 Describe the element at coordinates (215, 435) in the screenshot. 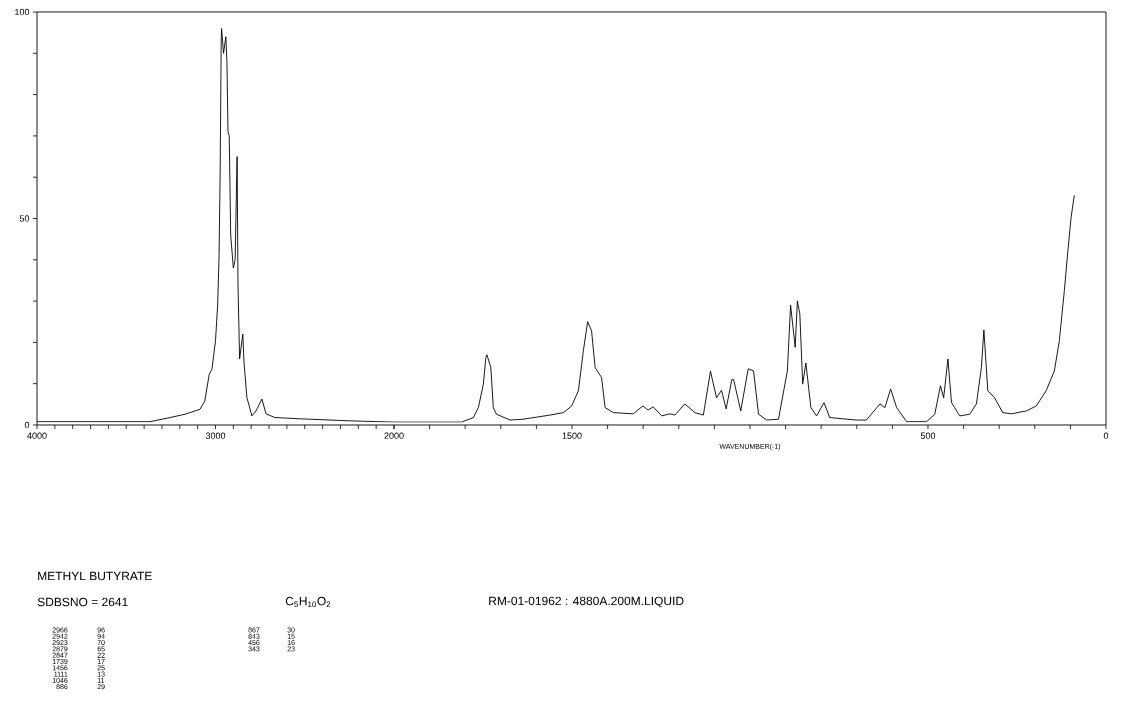

I see `x-tick-label: 3000` at that location.